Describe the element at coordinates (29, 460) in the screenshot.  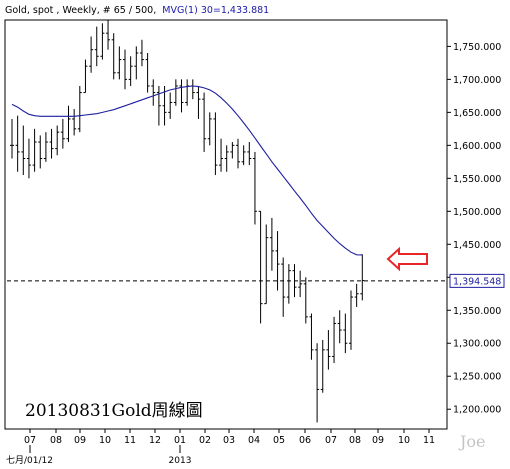
I see `x-date-label: 七月/01/12` at that location.